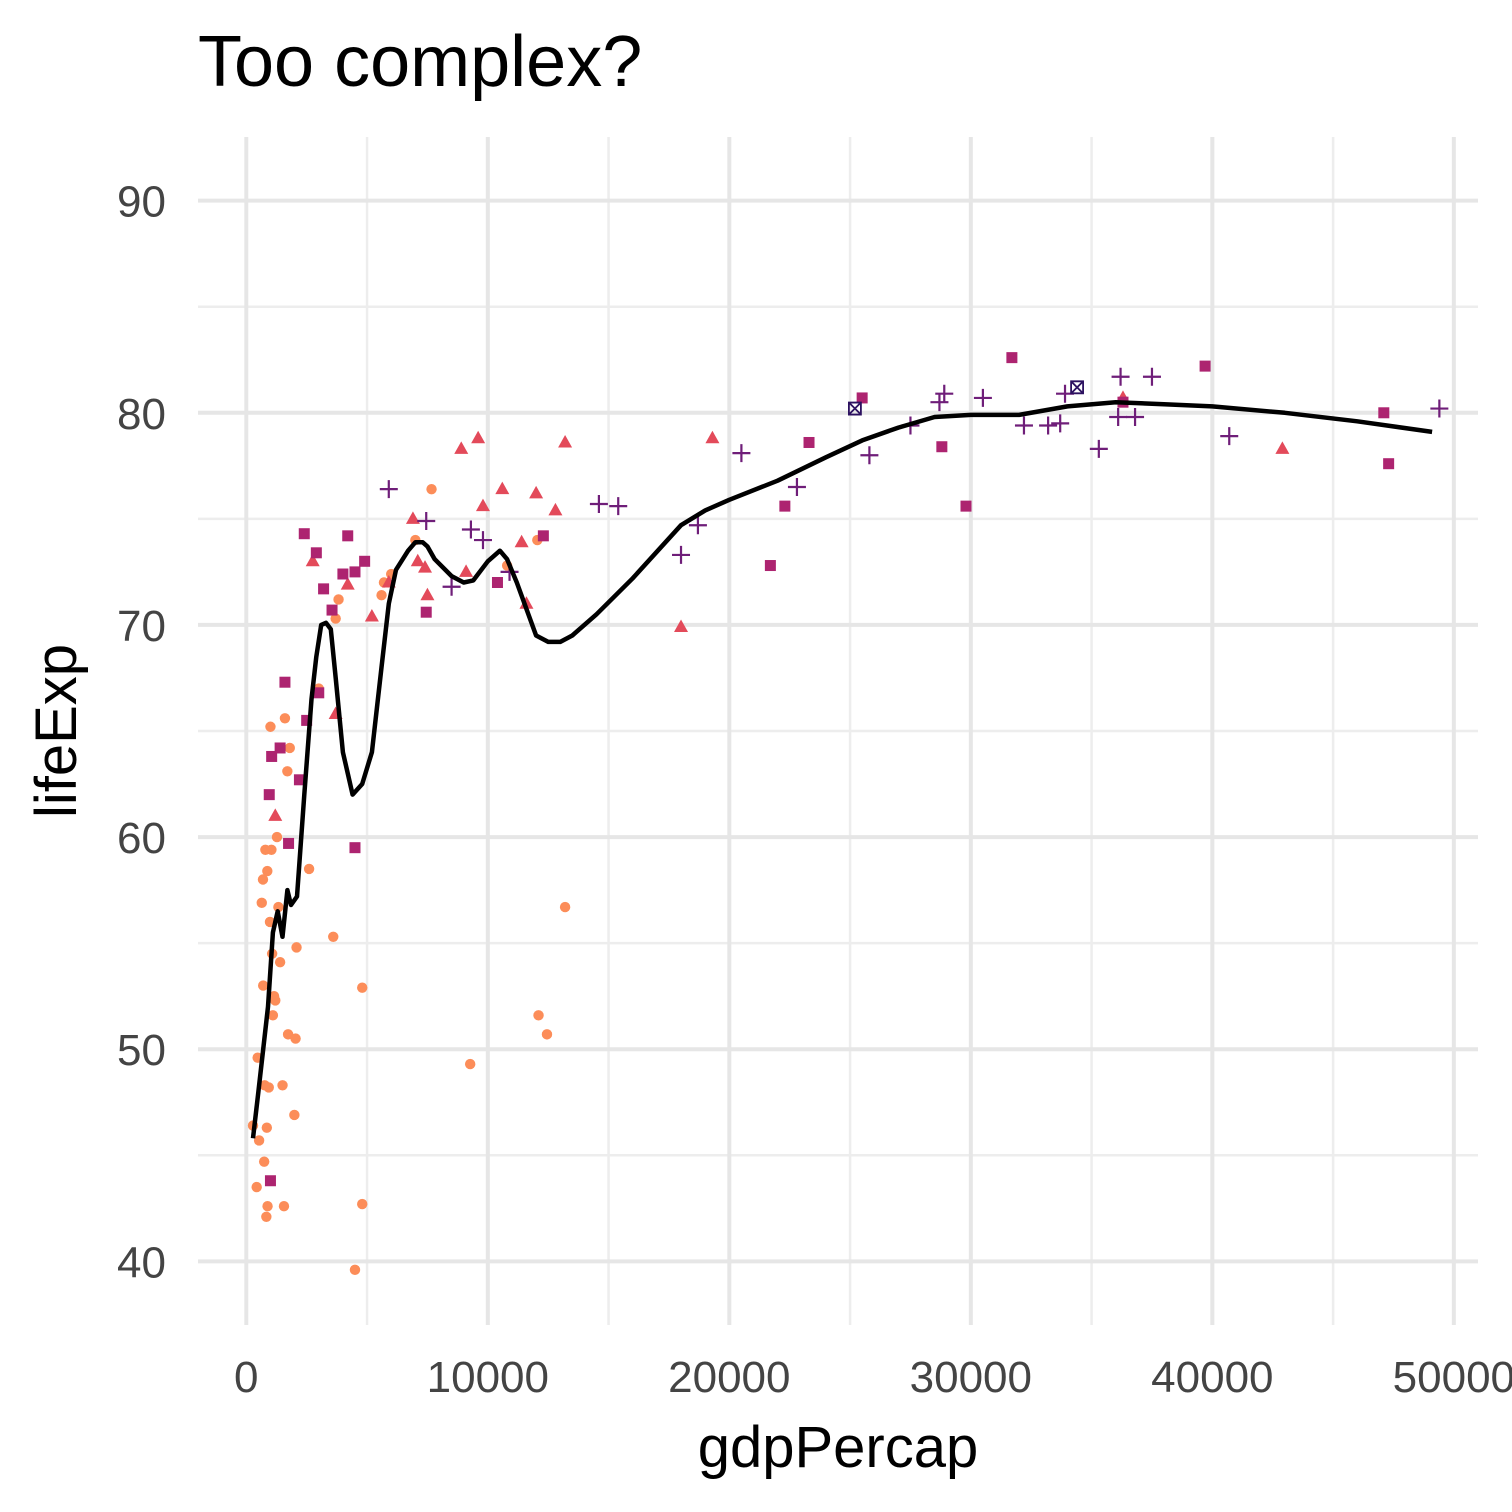 This screenshot has height=1512, width=1512. I want to click on y-axis-tick-labels: 40 50 60 70 80 90, so click(141, 733).